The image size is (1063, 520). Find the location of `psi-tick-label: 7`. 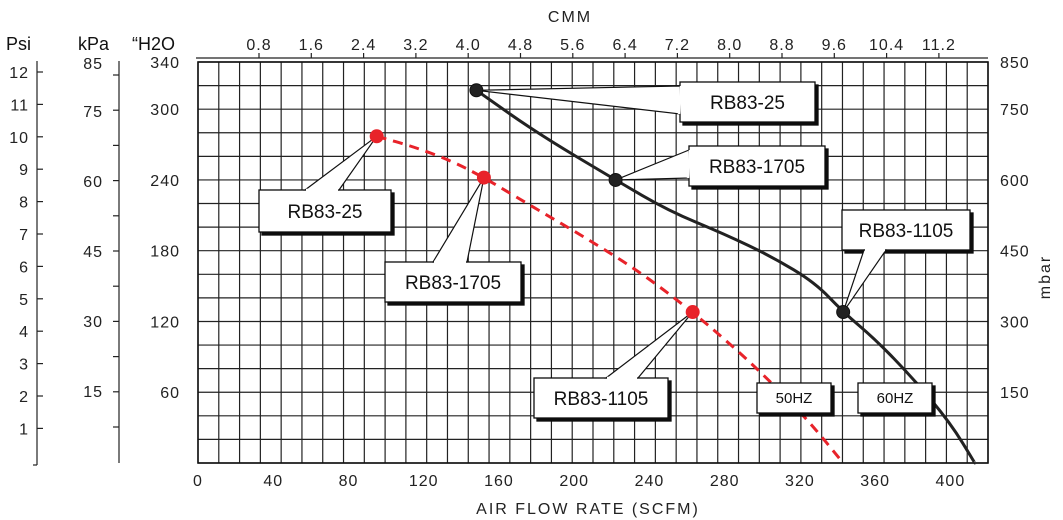

psi-tick-label: 7 is located at coordinates (24, 235).